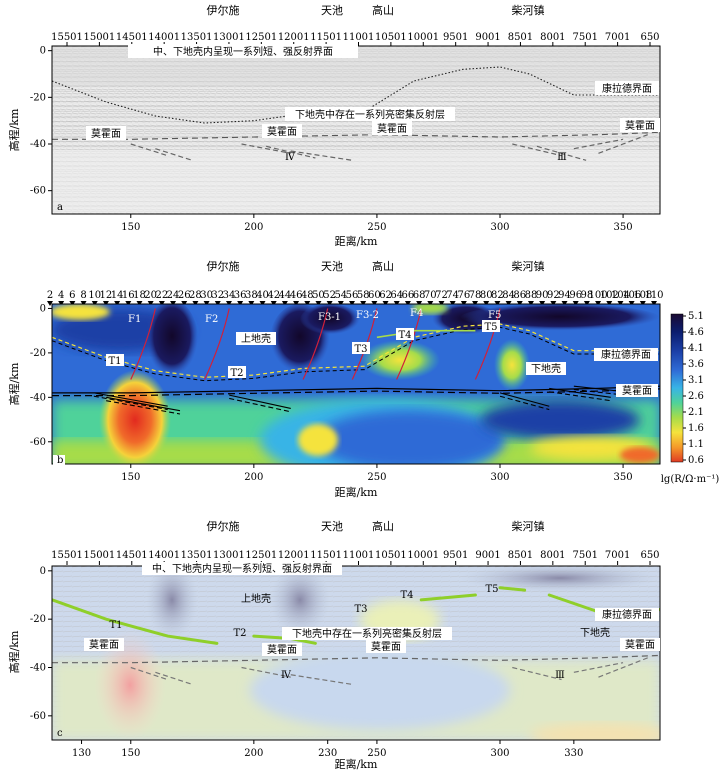 The image size is (719, 777). Describe the element at coordinates (487, 555) in the screenshot. I see `cdp-label: 9001` at that location.